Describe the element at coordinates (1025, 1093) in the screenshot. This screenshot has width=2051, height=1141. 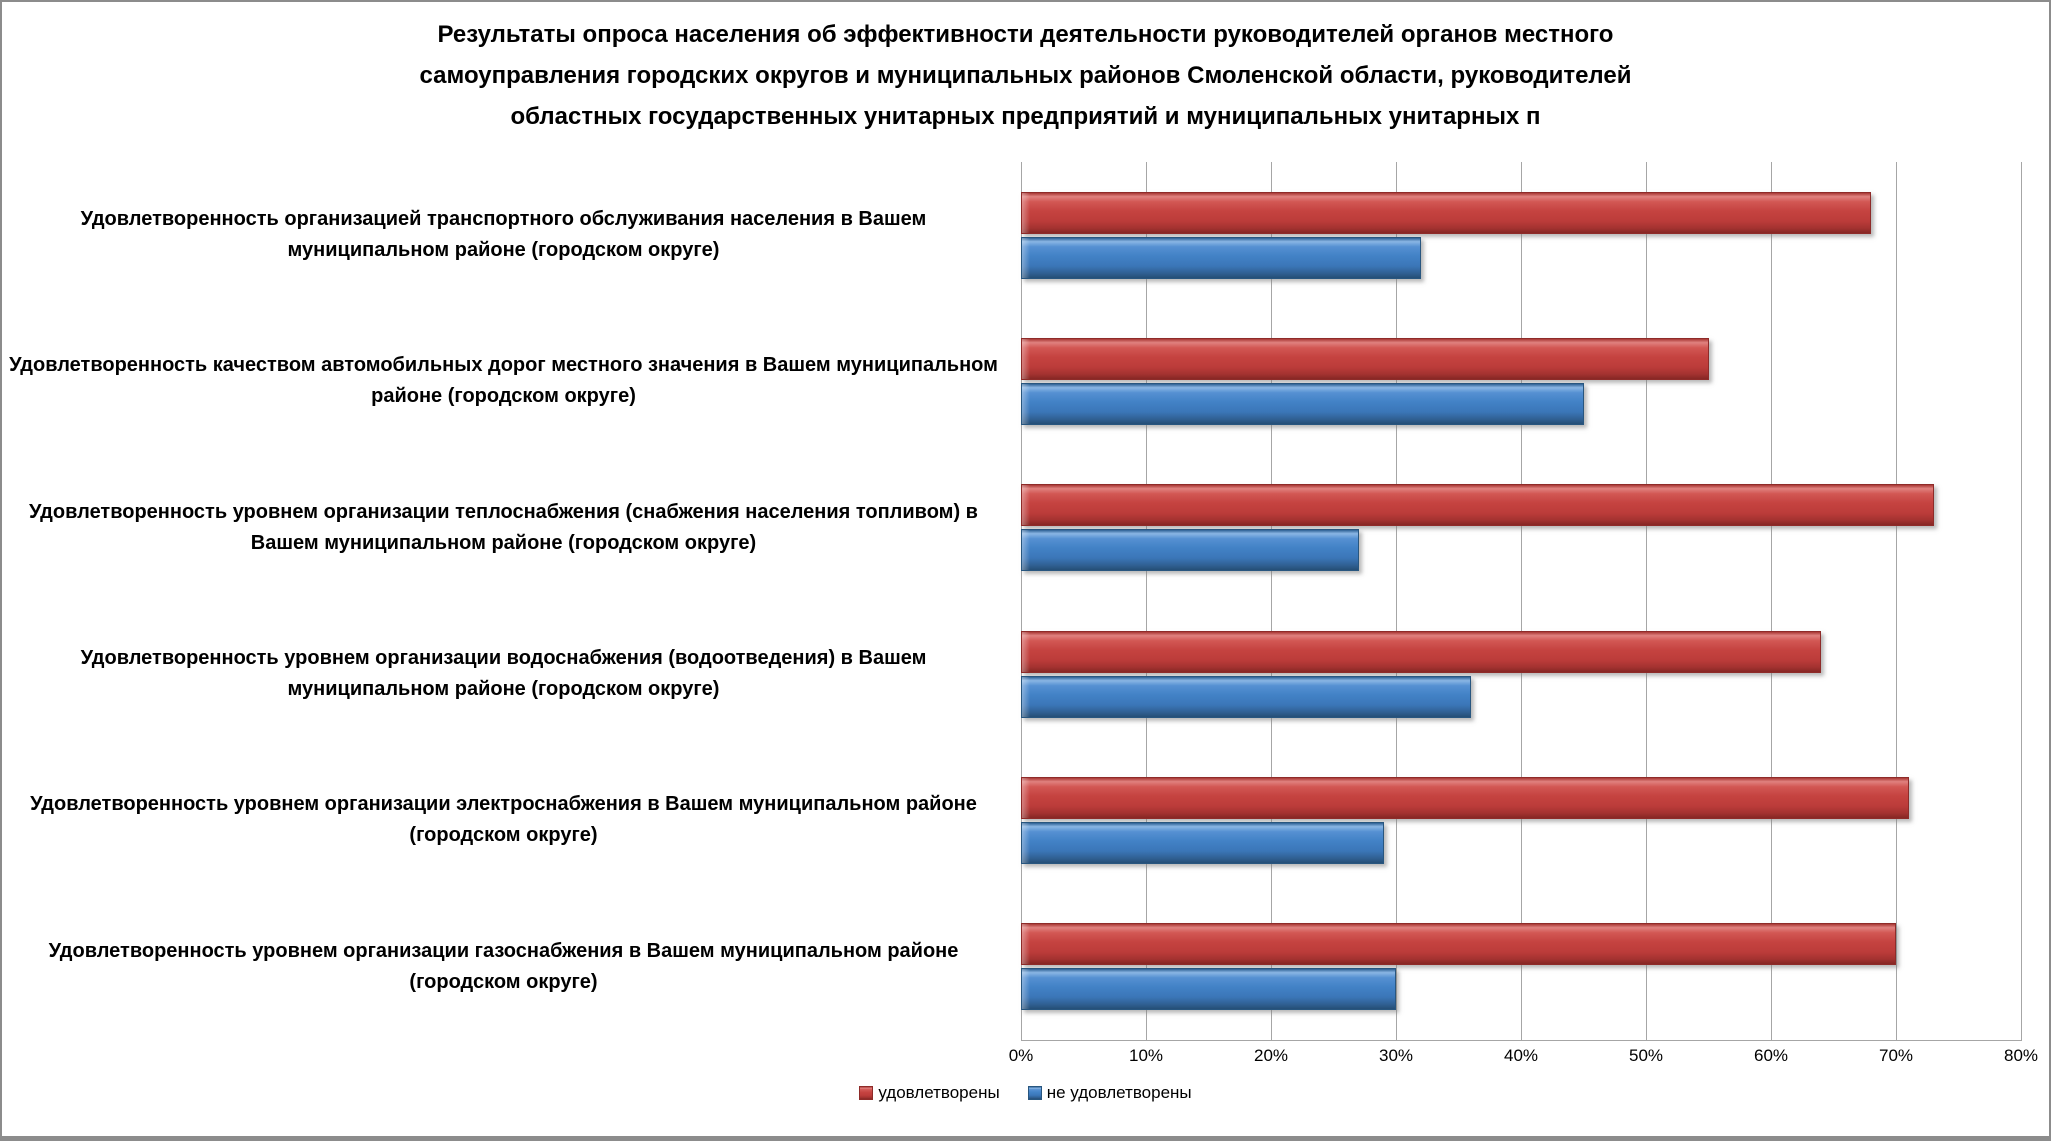
I see `chart-legend: удовлетворены не удовлетворены` at that location.